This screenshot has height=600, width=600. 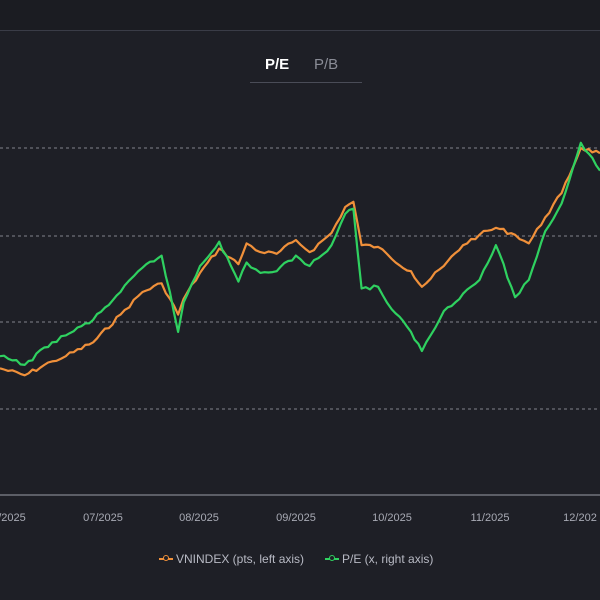 I want to click on legend-marker-pe, so click(x=332, y=559).